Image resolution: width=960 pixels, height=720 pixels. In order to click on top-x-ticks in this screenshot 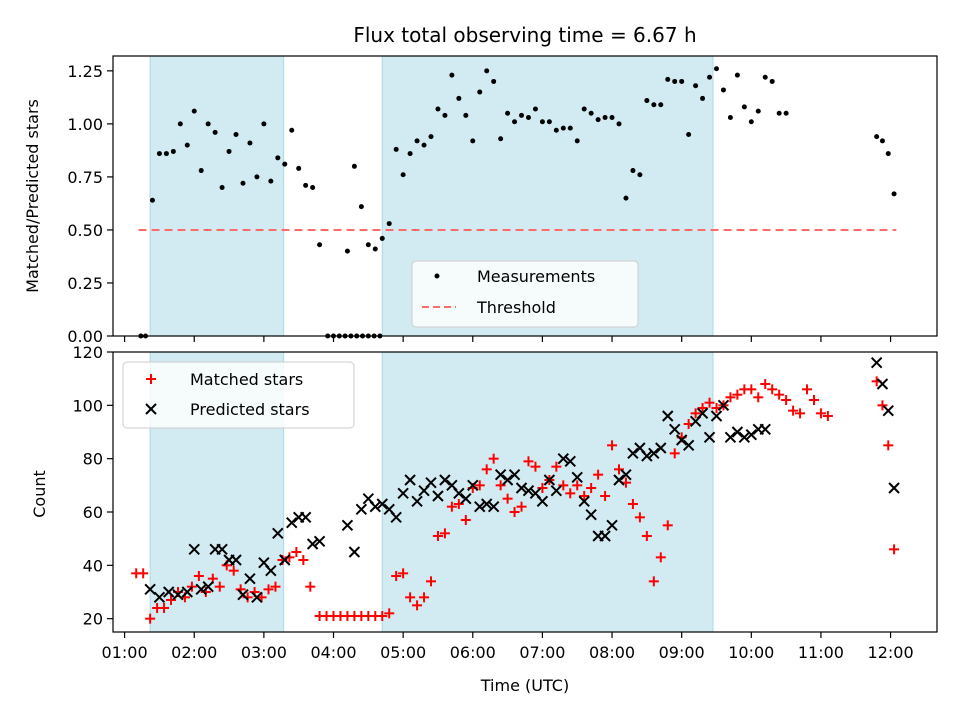, I will do `click(508, 339)`.